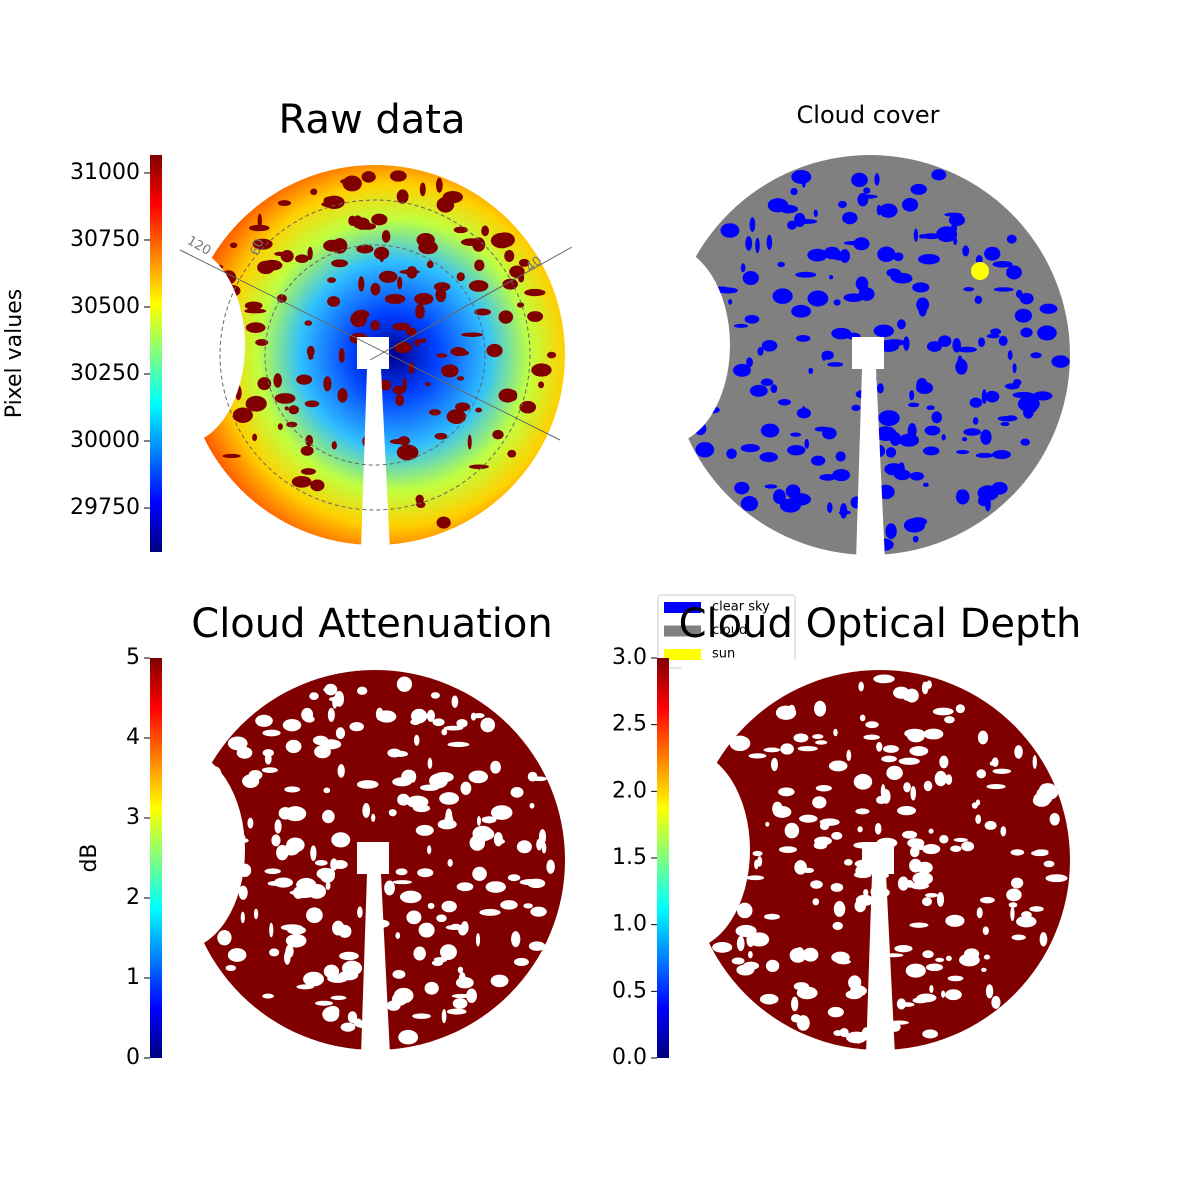  I want to click on legend-swatch, so click(682, 654).